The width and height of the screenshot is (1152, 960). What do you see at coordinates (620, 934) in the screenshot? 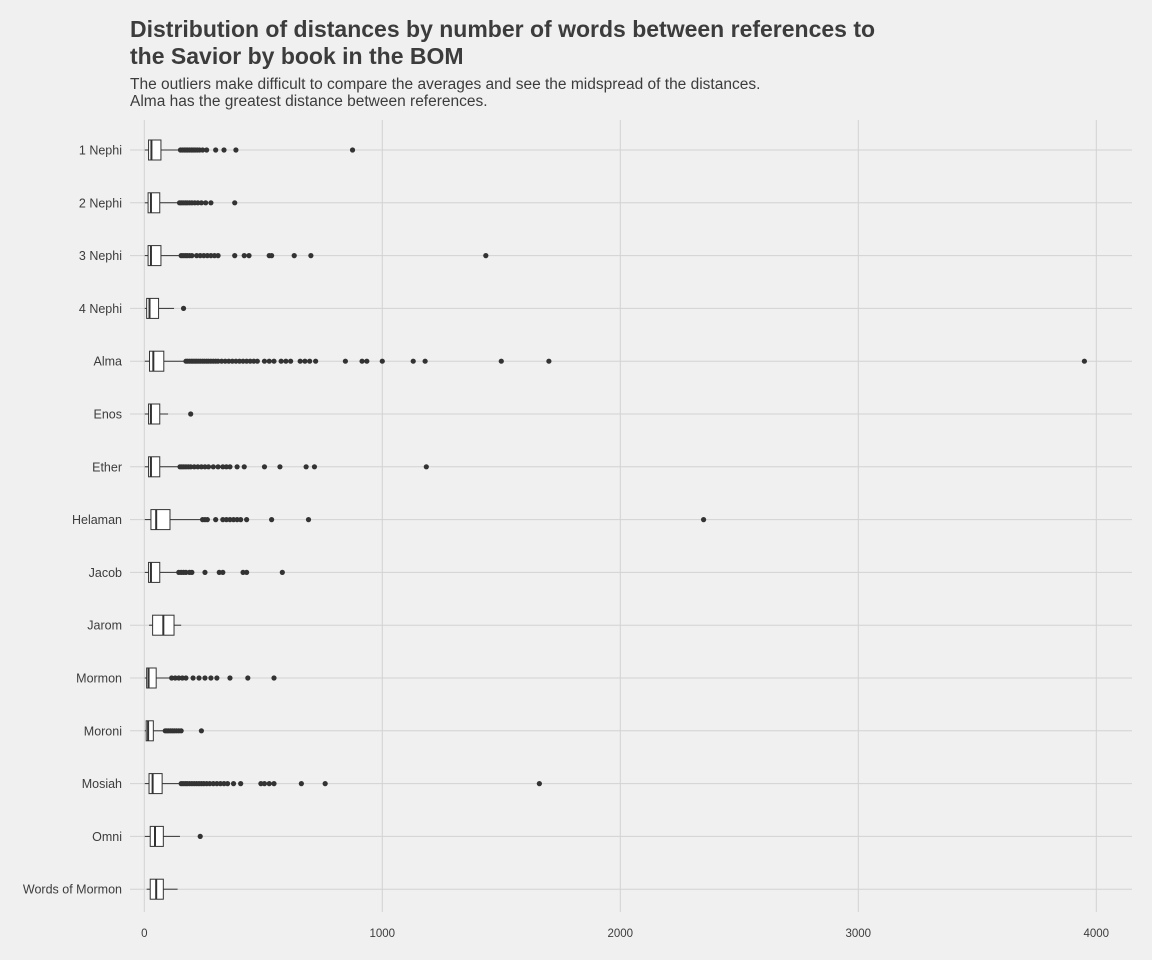
I see `x-tick-label: 2000` at bounding box center [620, 934].